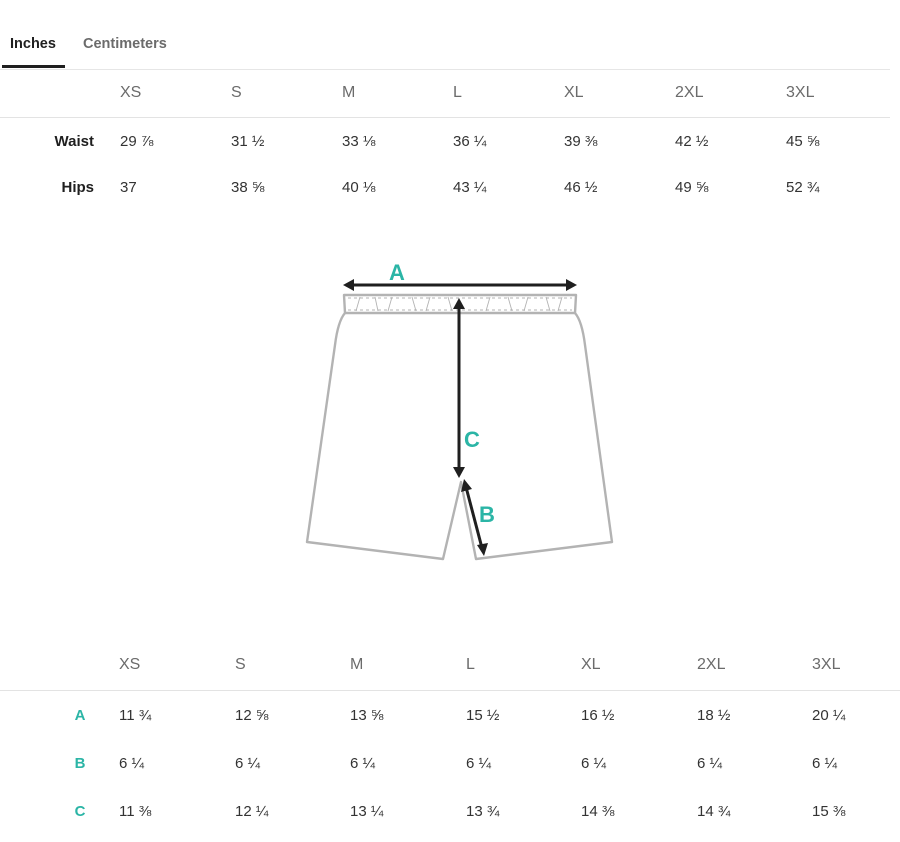 The width and height of the screenshot is (900, 842). Describe the element at coordinates (450, 722) in the screenshot. I see `table-row-a: A 11 ¾ 12 ⅝ 13 ⅝ 15 ½ 16 ½ 18 ½ 20 ¼` at that location.